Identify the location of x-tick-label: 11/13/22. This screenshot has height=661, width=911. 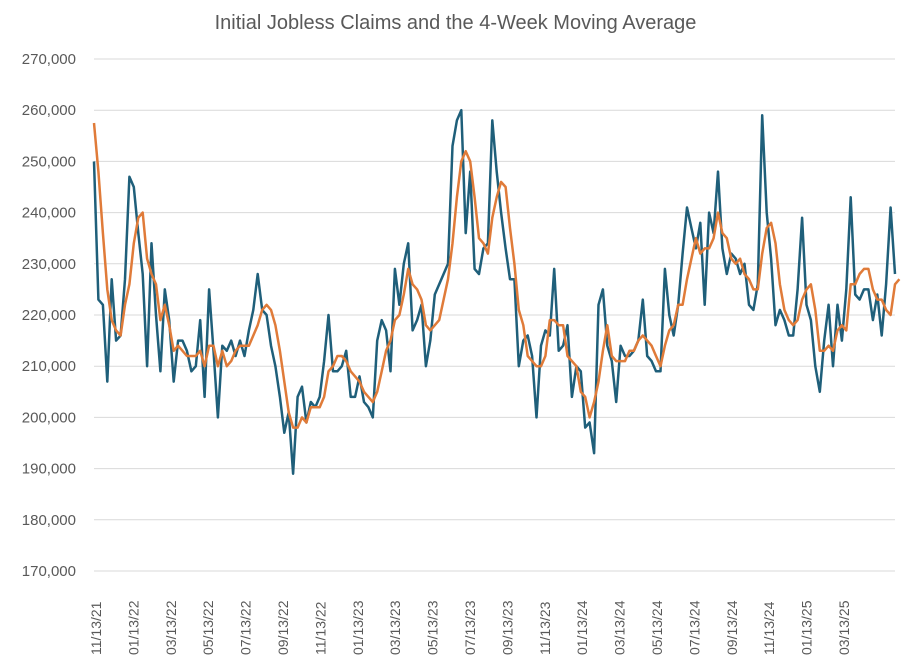
(320, 628).